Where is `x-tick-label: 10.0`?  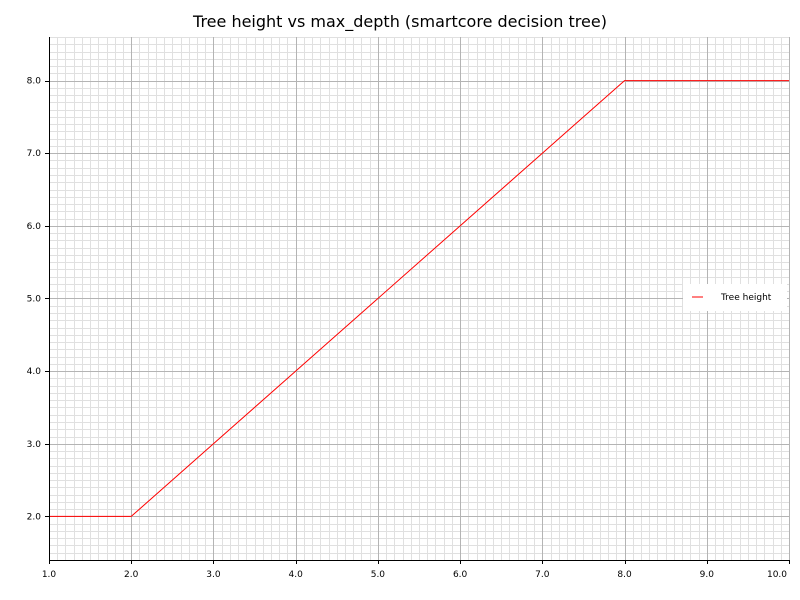
x-tick-label: 10.0 is located at coordinates (777, 575).